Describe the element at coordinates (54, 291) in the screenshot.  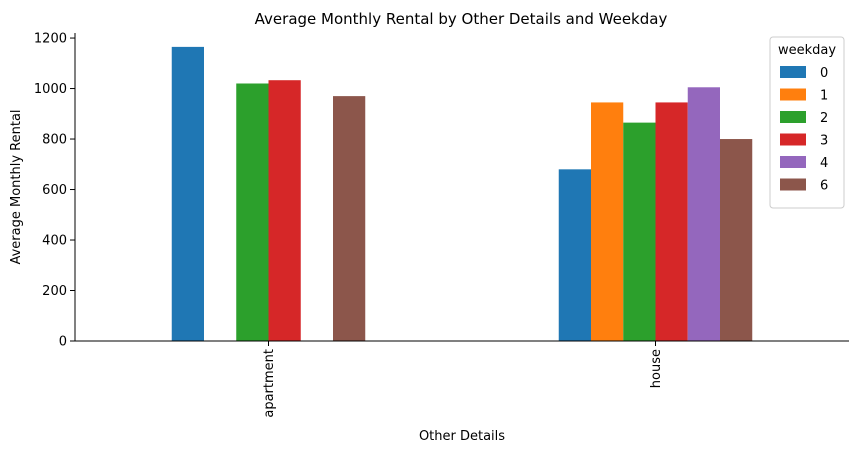
I see `y-tick-label: 200` at that location.